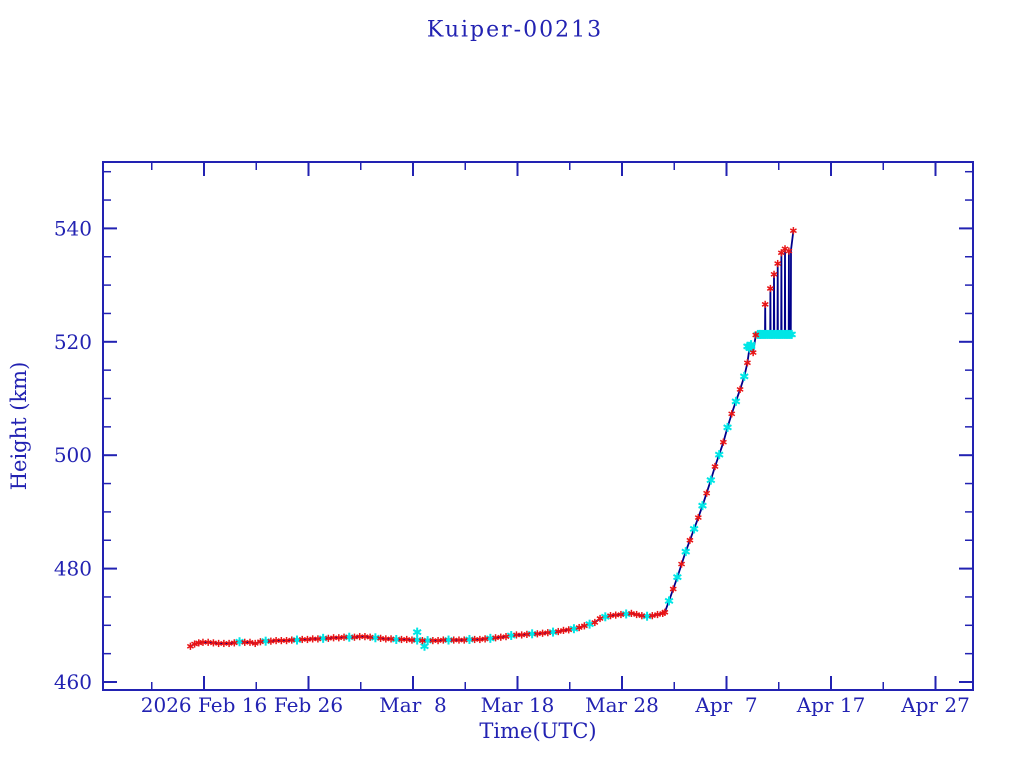 Image resolution: width=1024 pixels, height=768 pixels. What do you see at coordinates (73, 569) in the screenshot?
I see `y-tick-label: 480` at bounding box center [73, 569].